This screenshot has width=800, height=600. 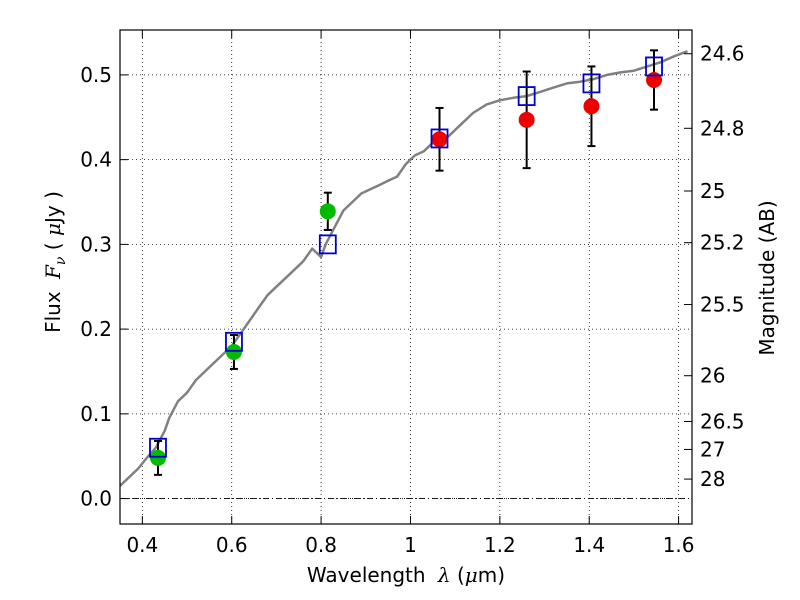 I want to click on y2-tick-label: 24.8, so click(x=722, y=128).